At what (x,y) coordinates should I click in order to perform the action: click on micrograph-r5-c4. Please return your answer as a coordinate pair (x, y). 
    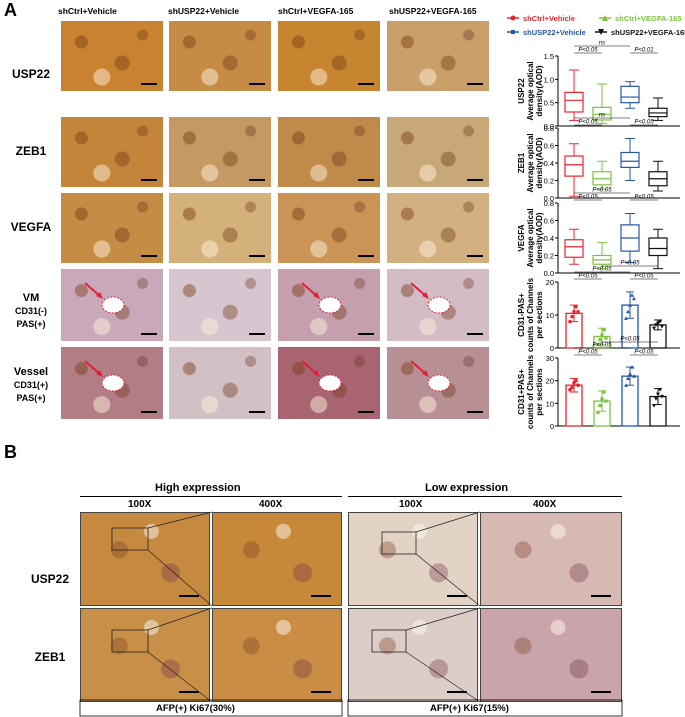
    Looking at the image, I should click on (438, 383).